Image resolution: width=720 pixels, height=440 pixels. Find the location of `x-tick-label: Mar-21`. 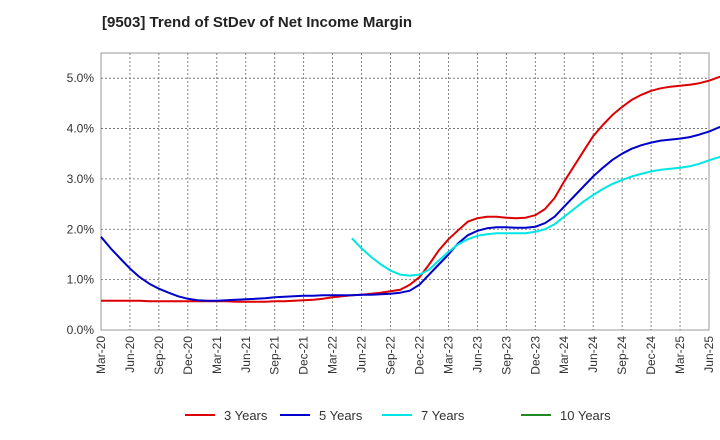

x-tick-label: Mar-21 is located at coordinates (217, 355).